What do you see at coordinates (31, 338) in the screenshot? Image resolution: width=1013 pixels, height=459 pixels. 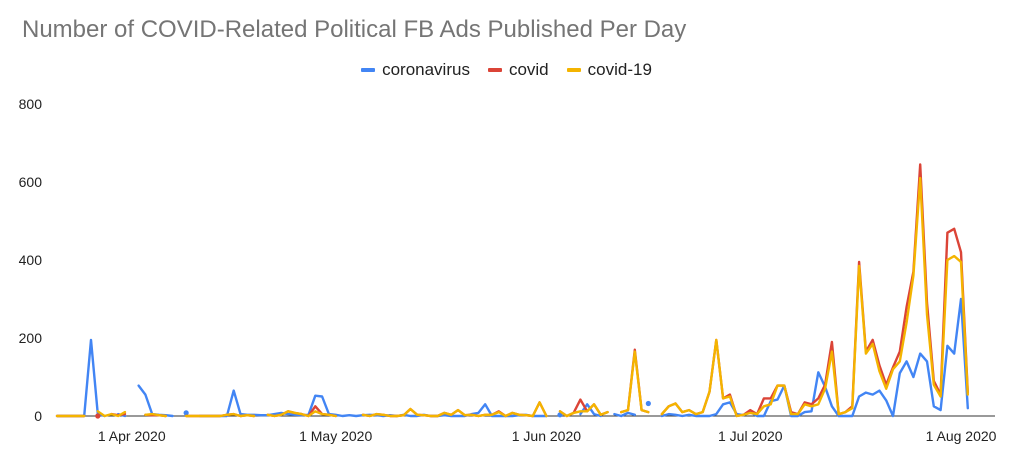 I see `y-tick-label: 200` at bounding box center [31, 338].